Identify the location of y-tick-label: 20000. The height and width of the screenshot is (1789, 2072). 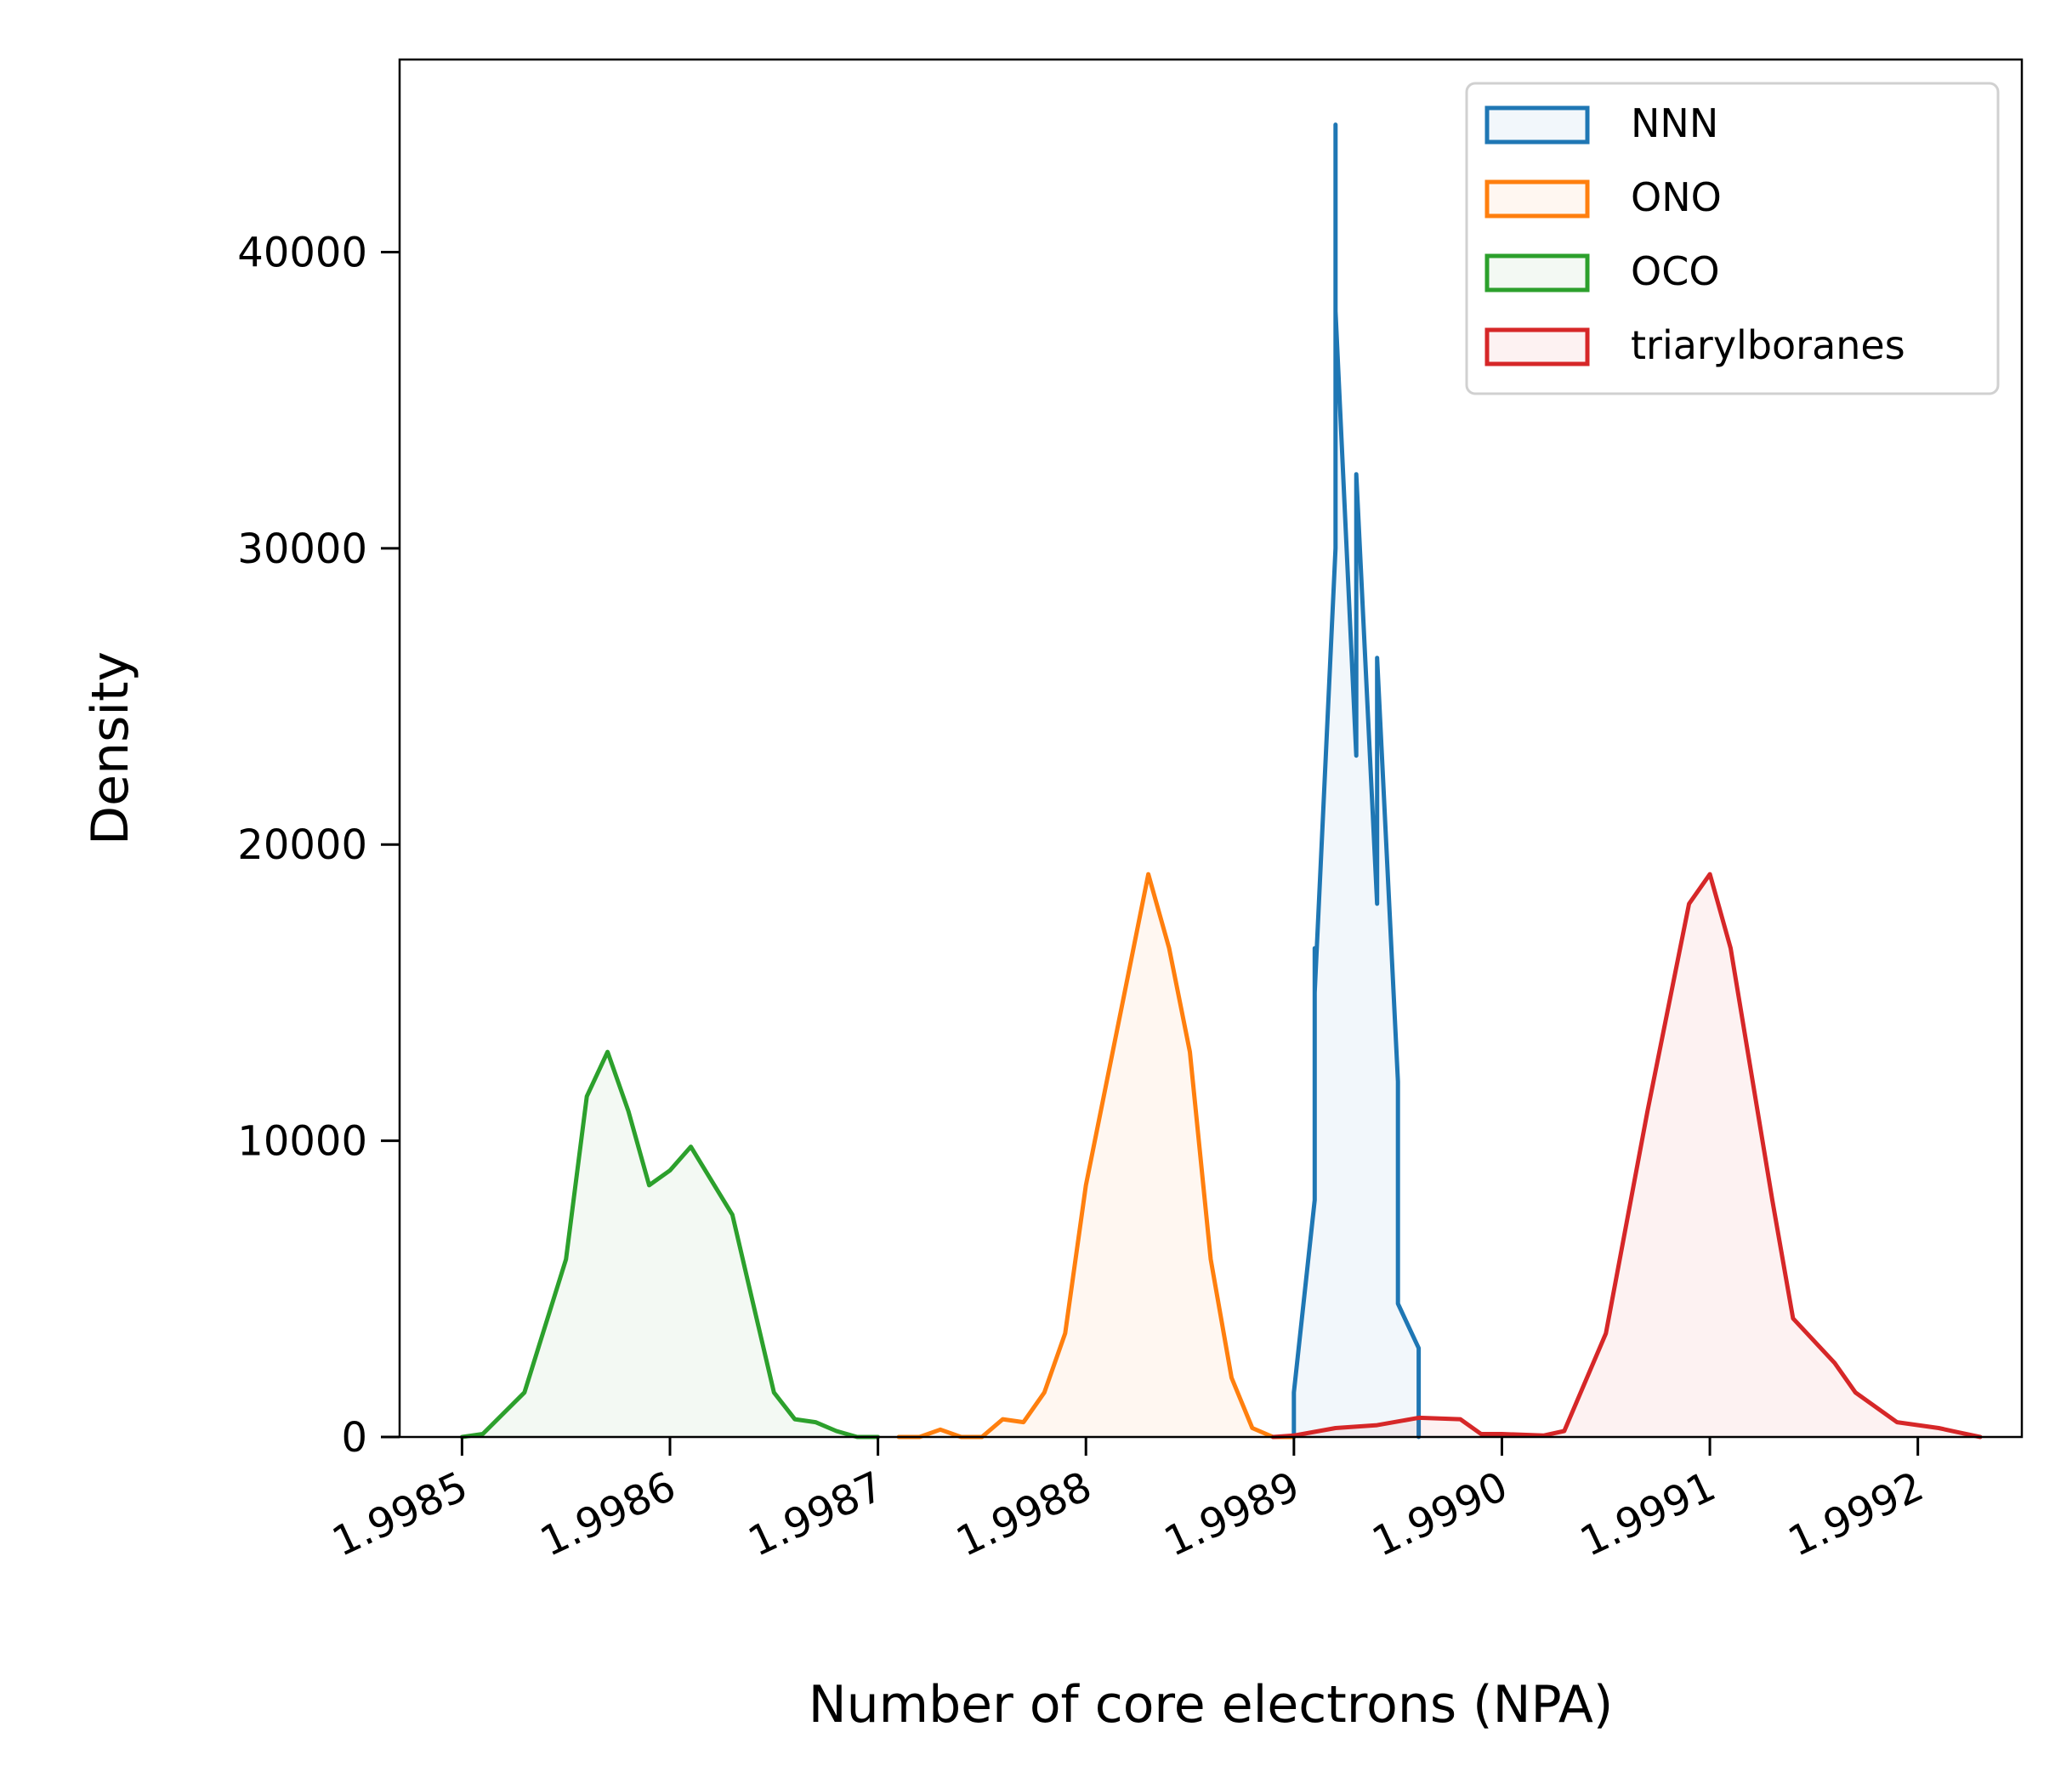
(302, 845).